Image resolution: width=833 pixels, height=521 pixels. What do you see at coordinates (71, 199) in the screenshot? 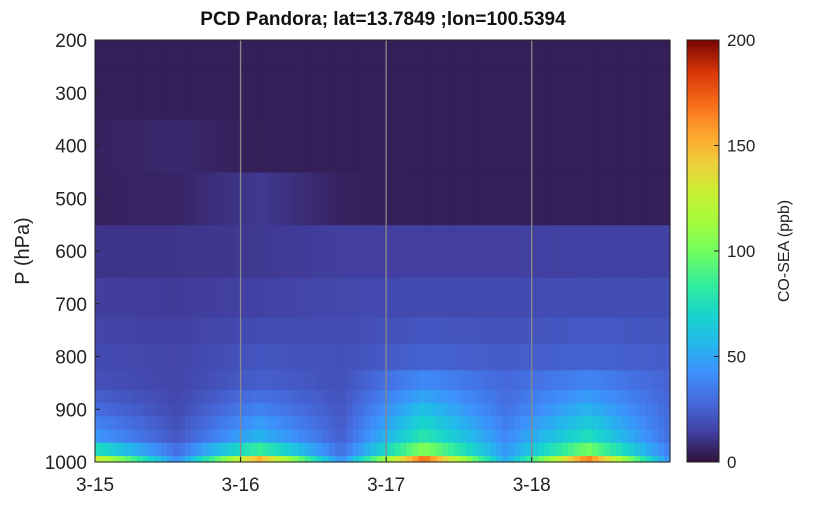
I see `y-tick-label: 500` at bounding box center [71, 199].